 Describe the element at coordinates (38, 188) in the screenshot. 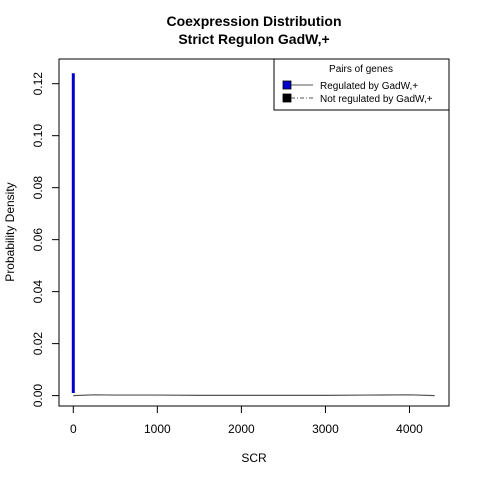

I see `y-tick-label: 0.08` at that location.